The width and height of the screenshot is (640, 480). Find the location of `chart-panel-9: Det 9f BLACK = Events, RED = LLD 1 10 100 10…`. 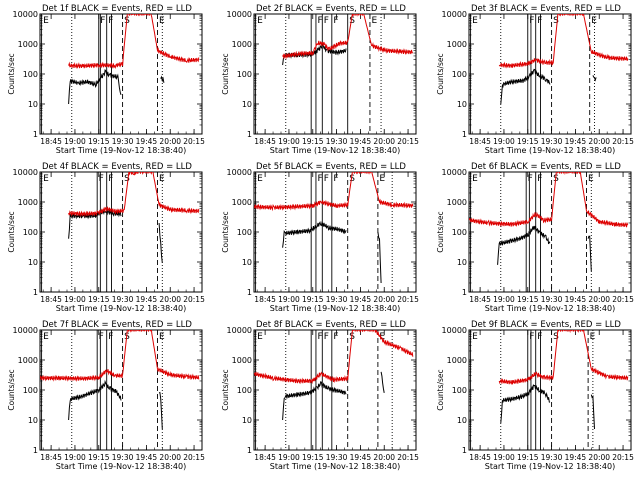

chart-panel-9: Det 9f BLACK = Events, RED = LLD 1 10 100 10… is located at coordinates (535, 395).